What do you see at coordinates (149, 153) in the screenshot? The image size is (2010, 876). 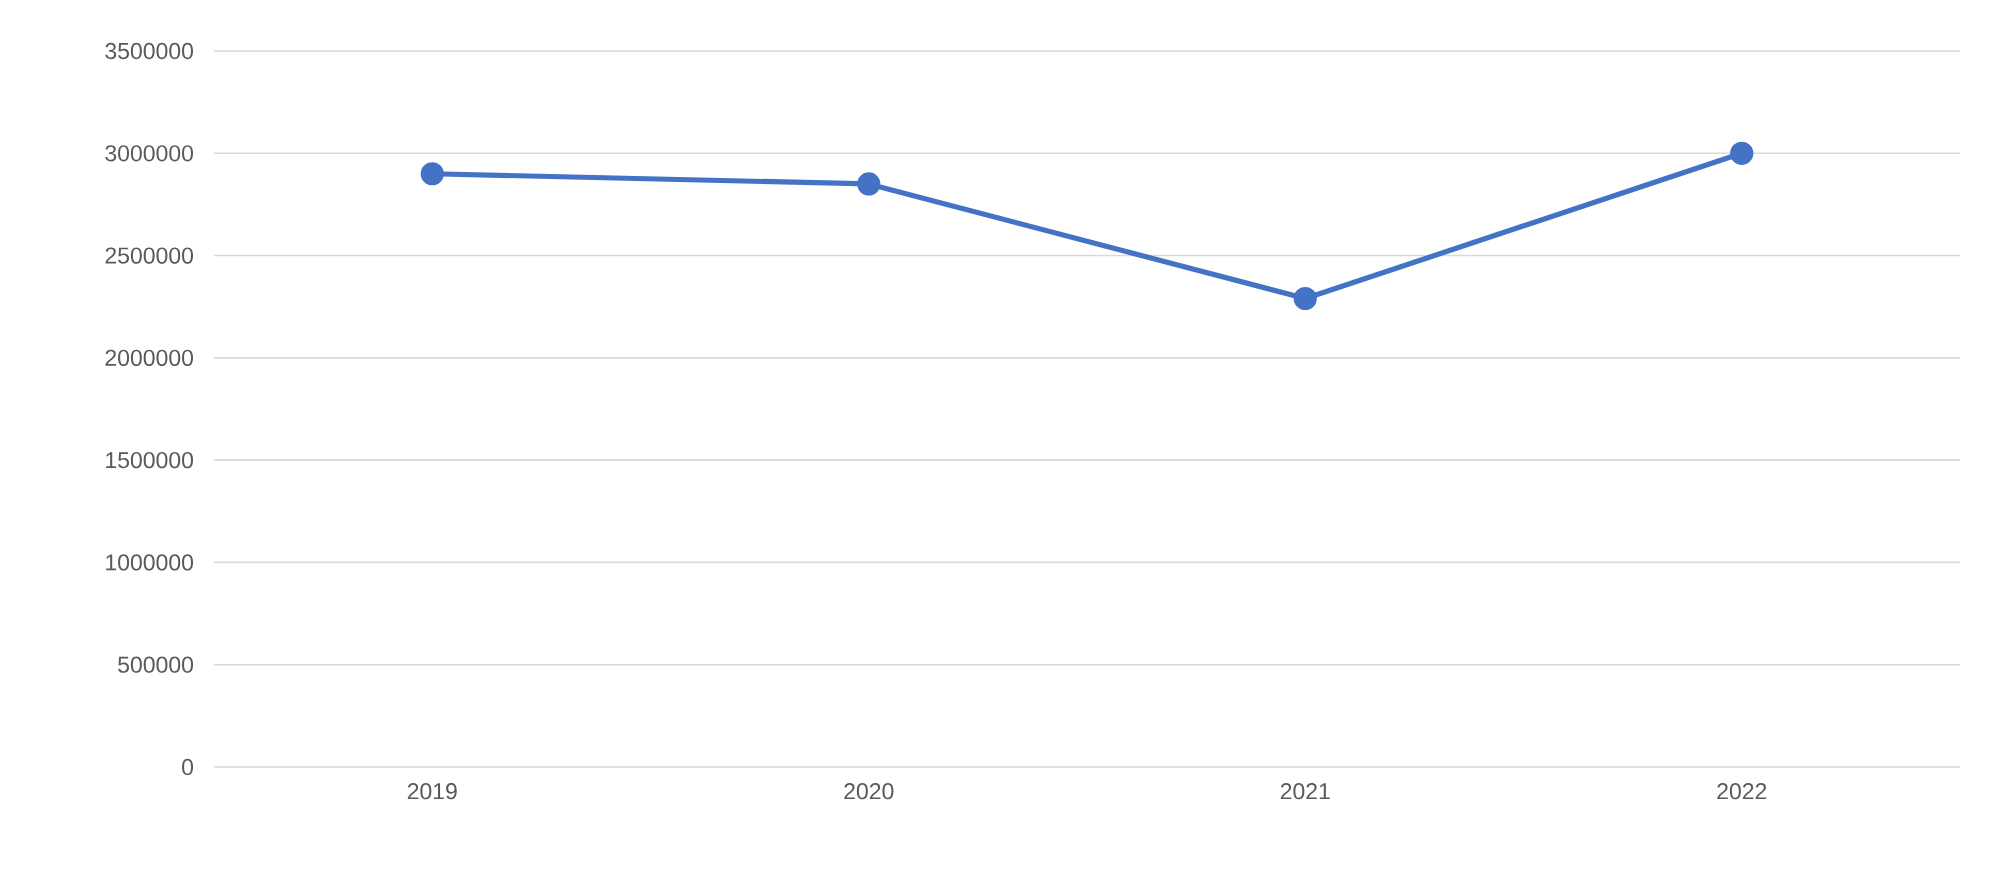 I see `y-tick-label: 3000000` at bounding box center [149, 153].